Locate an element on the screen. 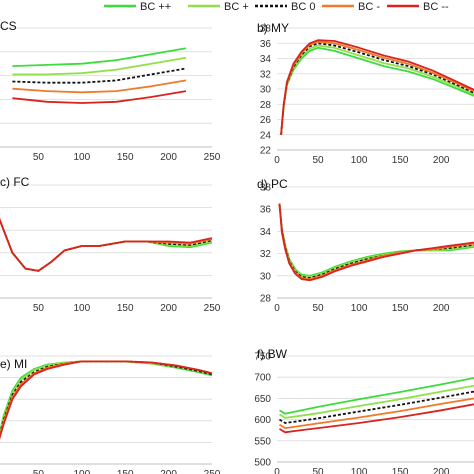  legend-label: BC -- is located at coordinates (436, 7).